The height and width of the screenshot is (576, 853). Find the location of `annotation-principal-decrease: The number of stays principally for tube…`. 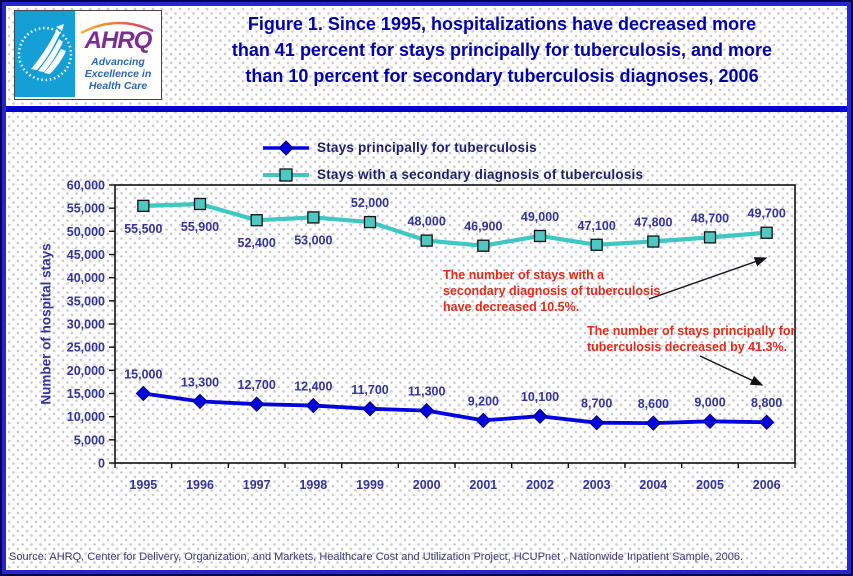

annotation-principal-decrease: The number of stays principally for tube… is located at coordinates (691, 339).